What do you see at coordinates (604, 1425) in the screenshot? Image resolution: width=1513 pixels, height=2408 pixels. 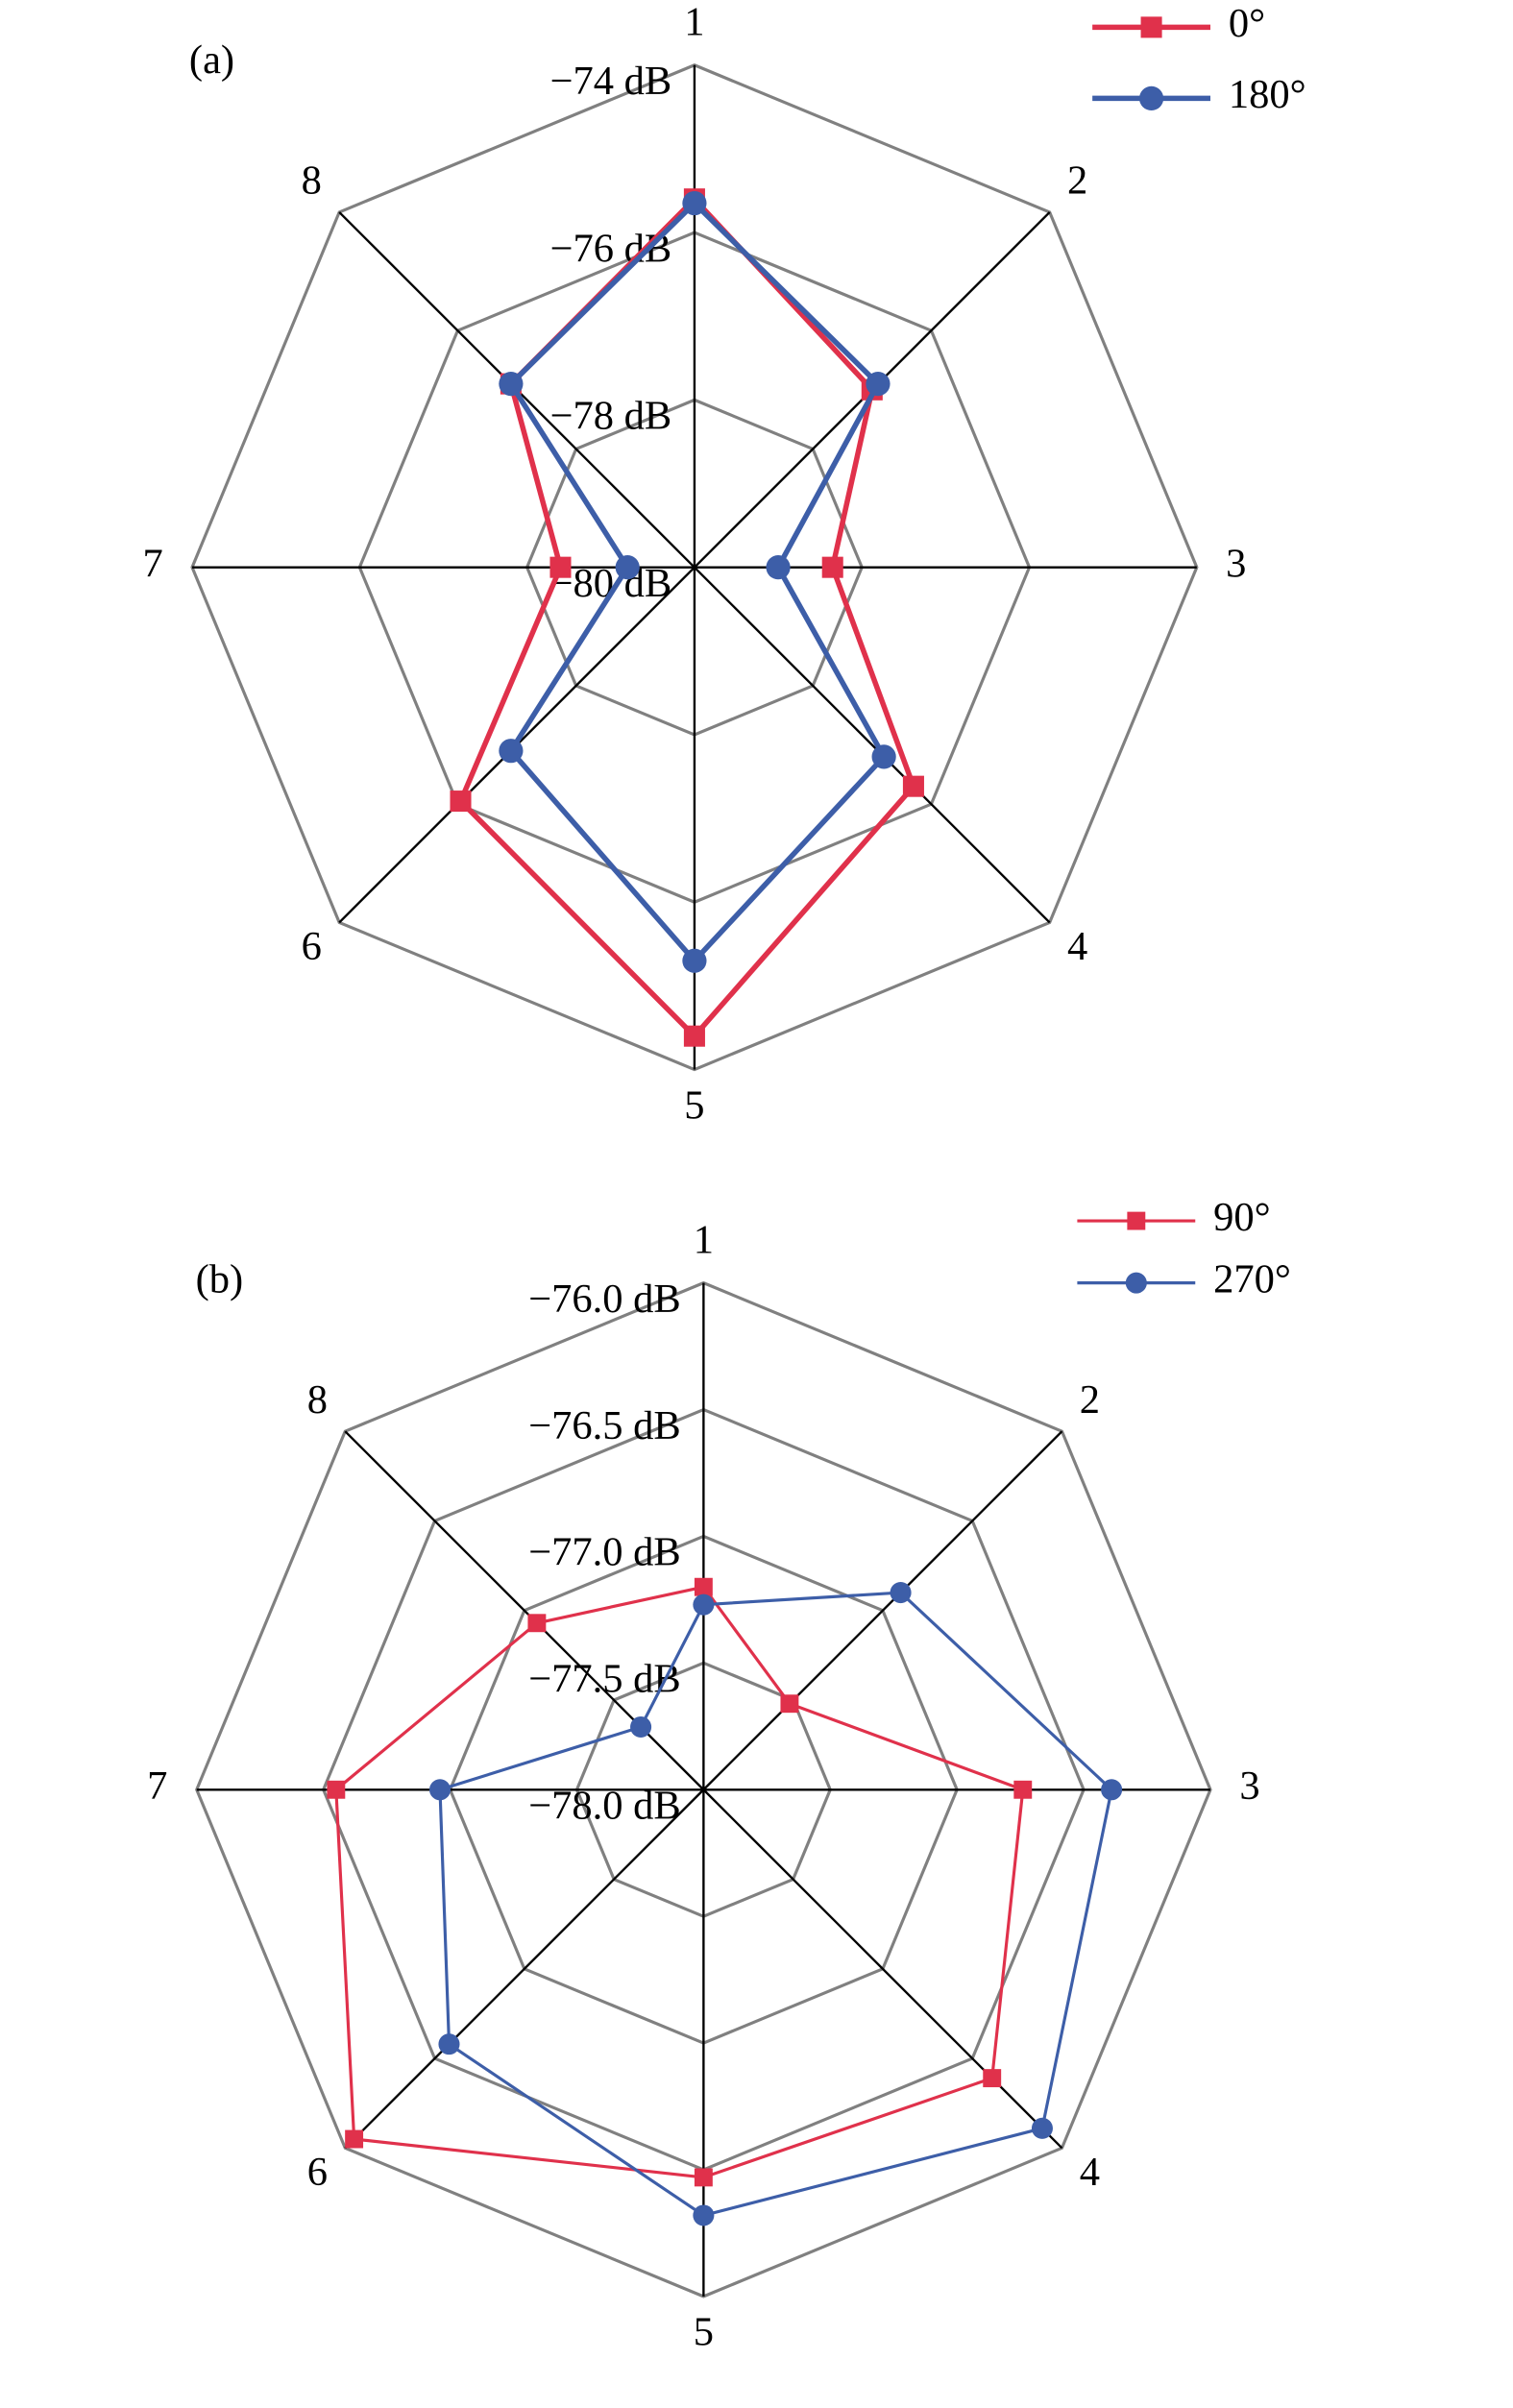 I see `tick-label: −76.5 dB` at bounding box center [604, 1425].